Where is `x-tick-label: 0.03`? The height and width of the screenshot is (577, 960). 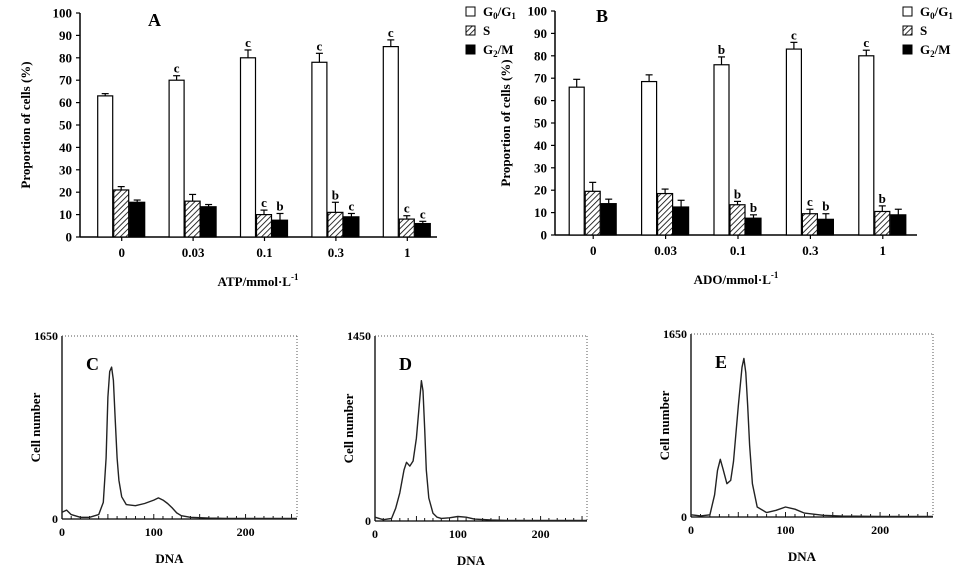 x-tick-label: 0.03 is located at coordinates (665, 250).